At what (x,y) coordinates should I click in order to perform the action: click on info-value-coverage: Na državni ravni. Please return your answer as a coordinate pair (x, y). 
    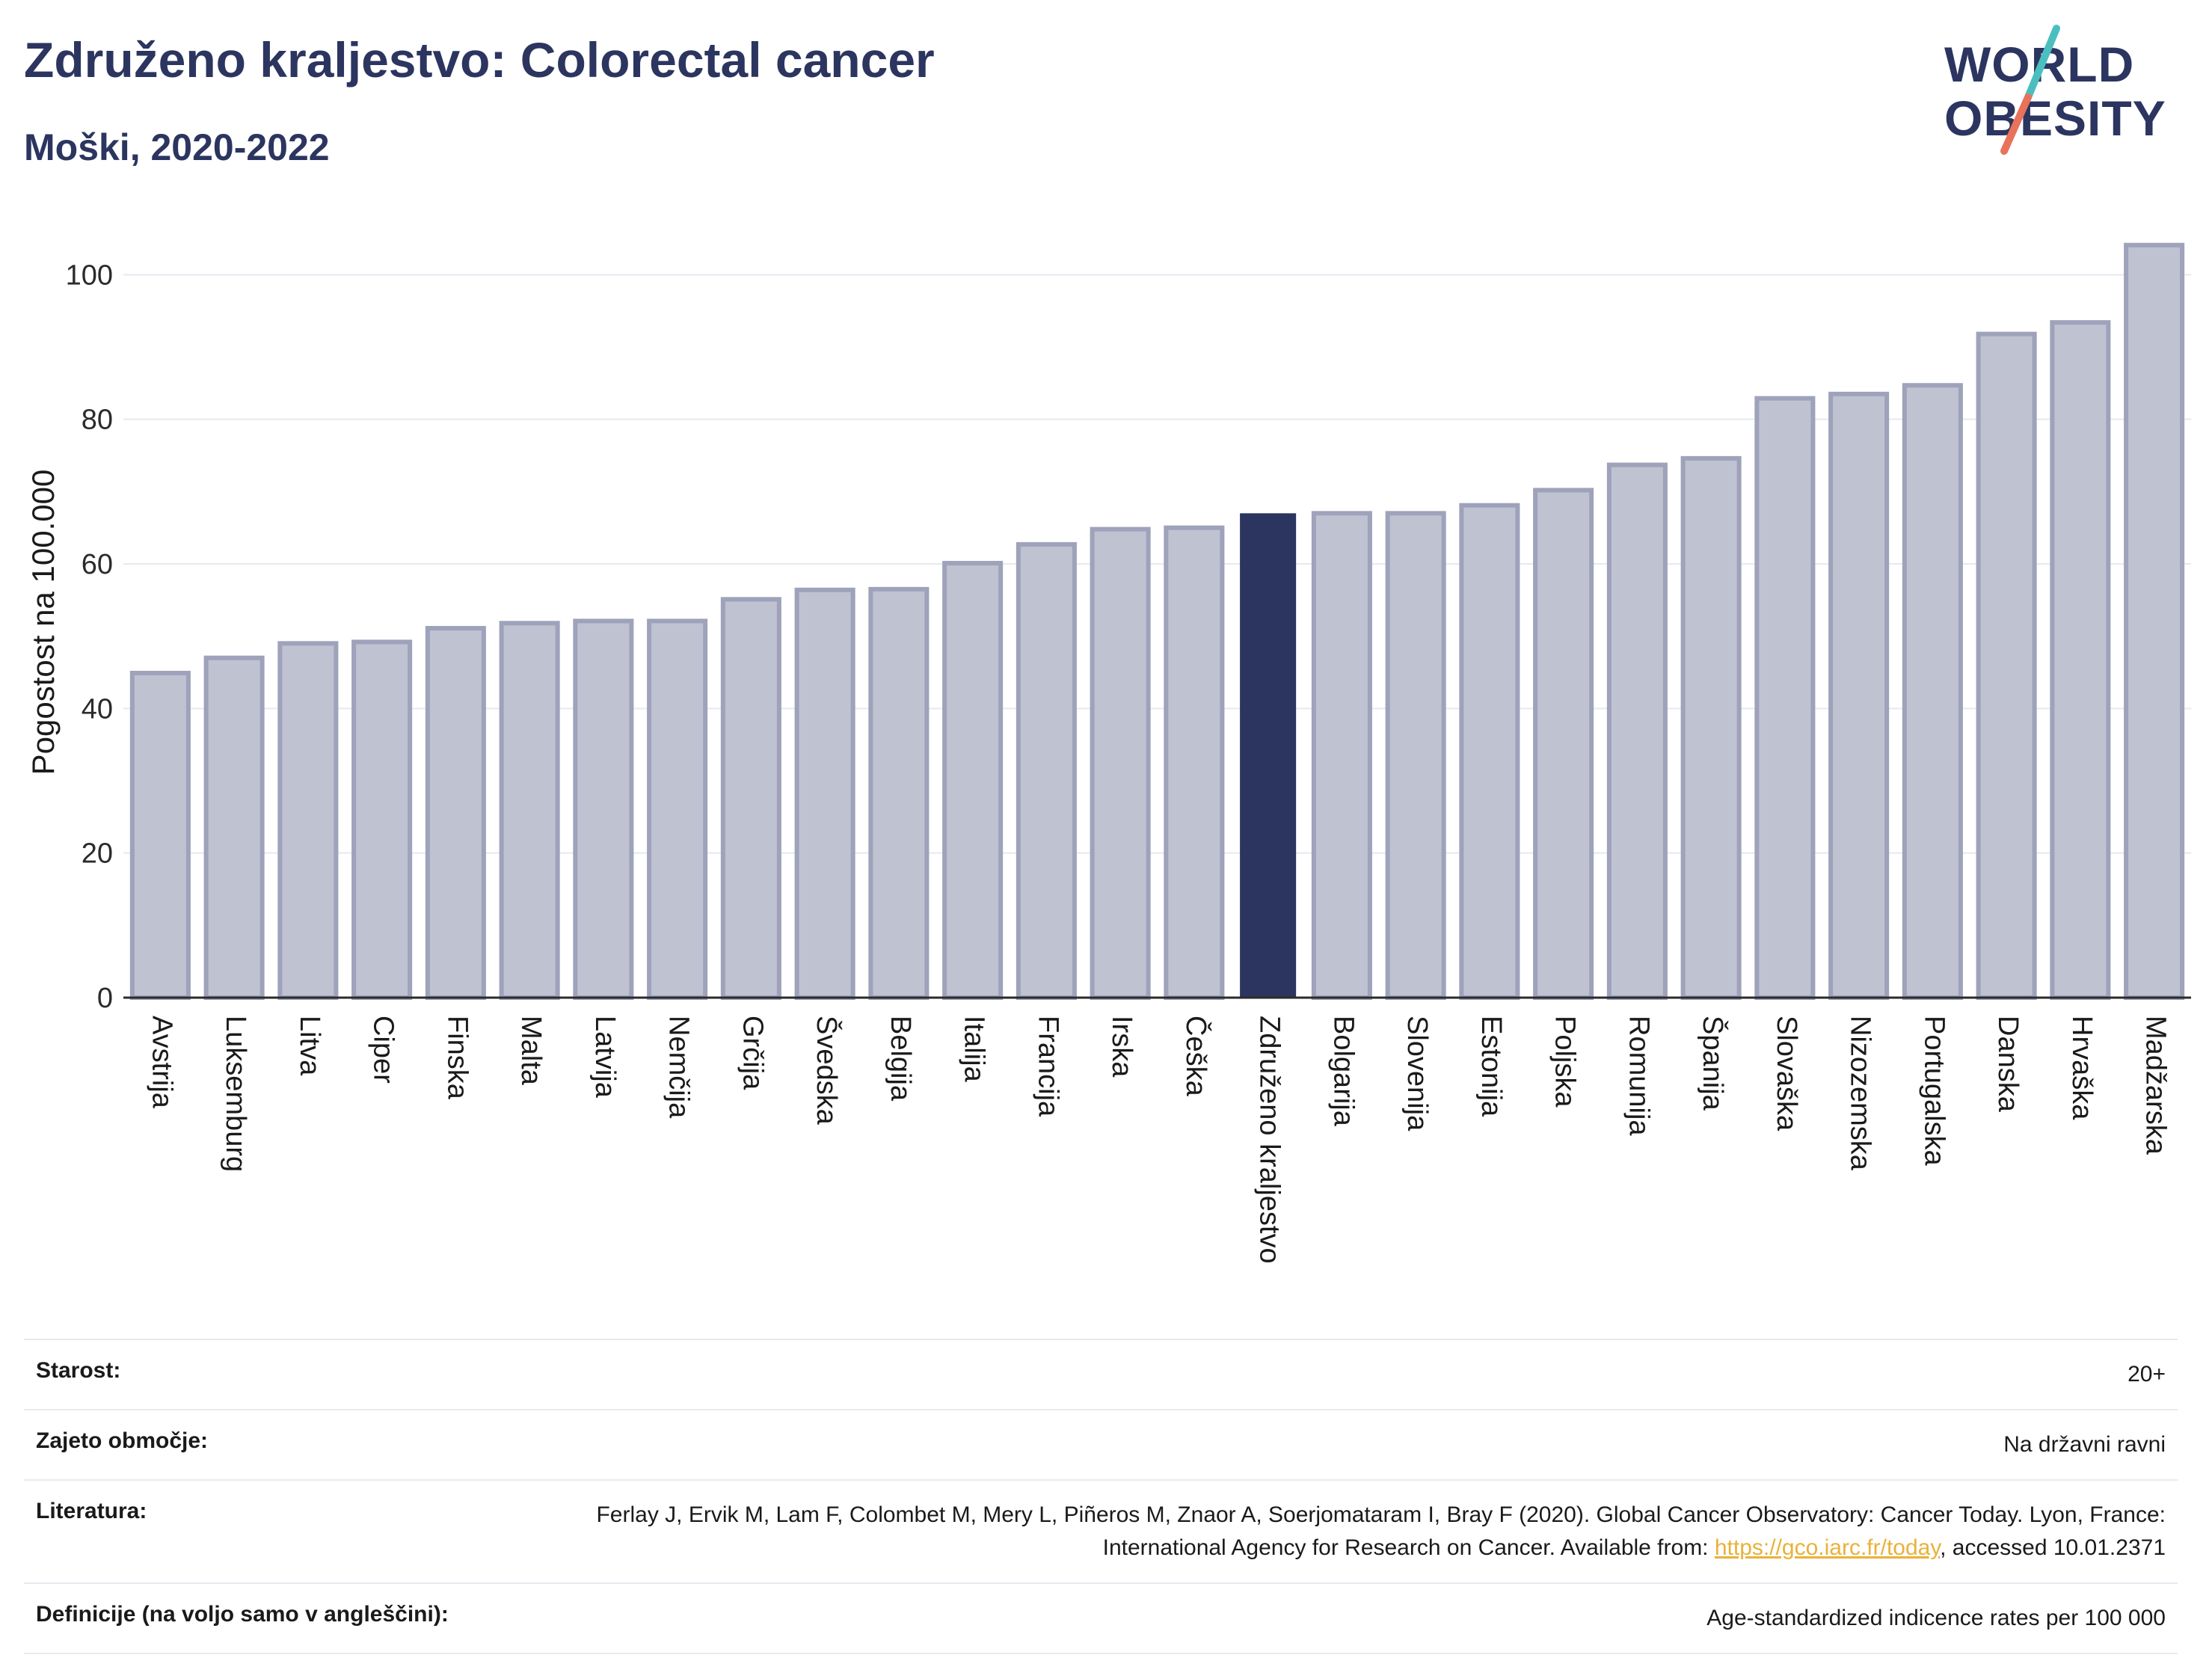
    Looking at the image, I should click on (1374, 1445).